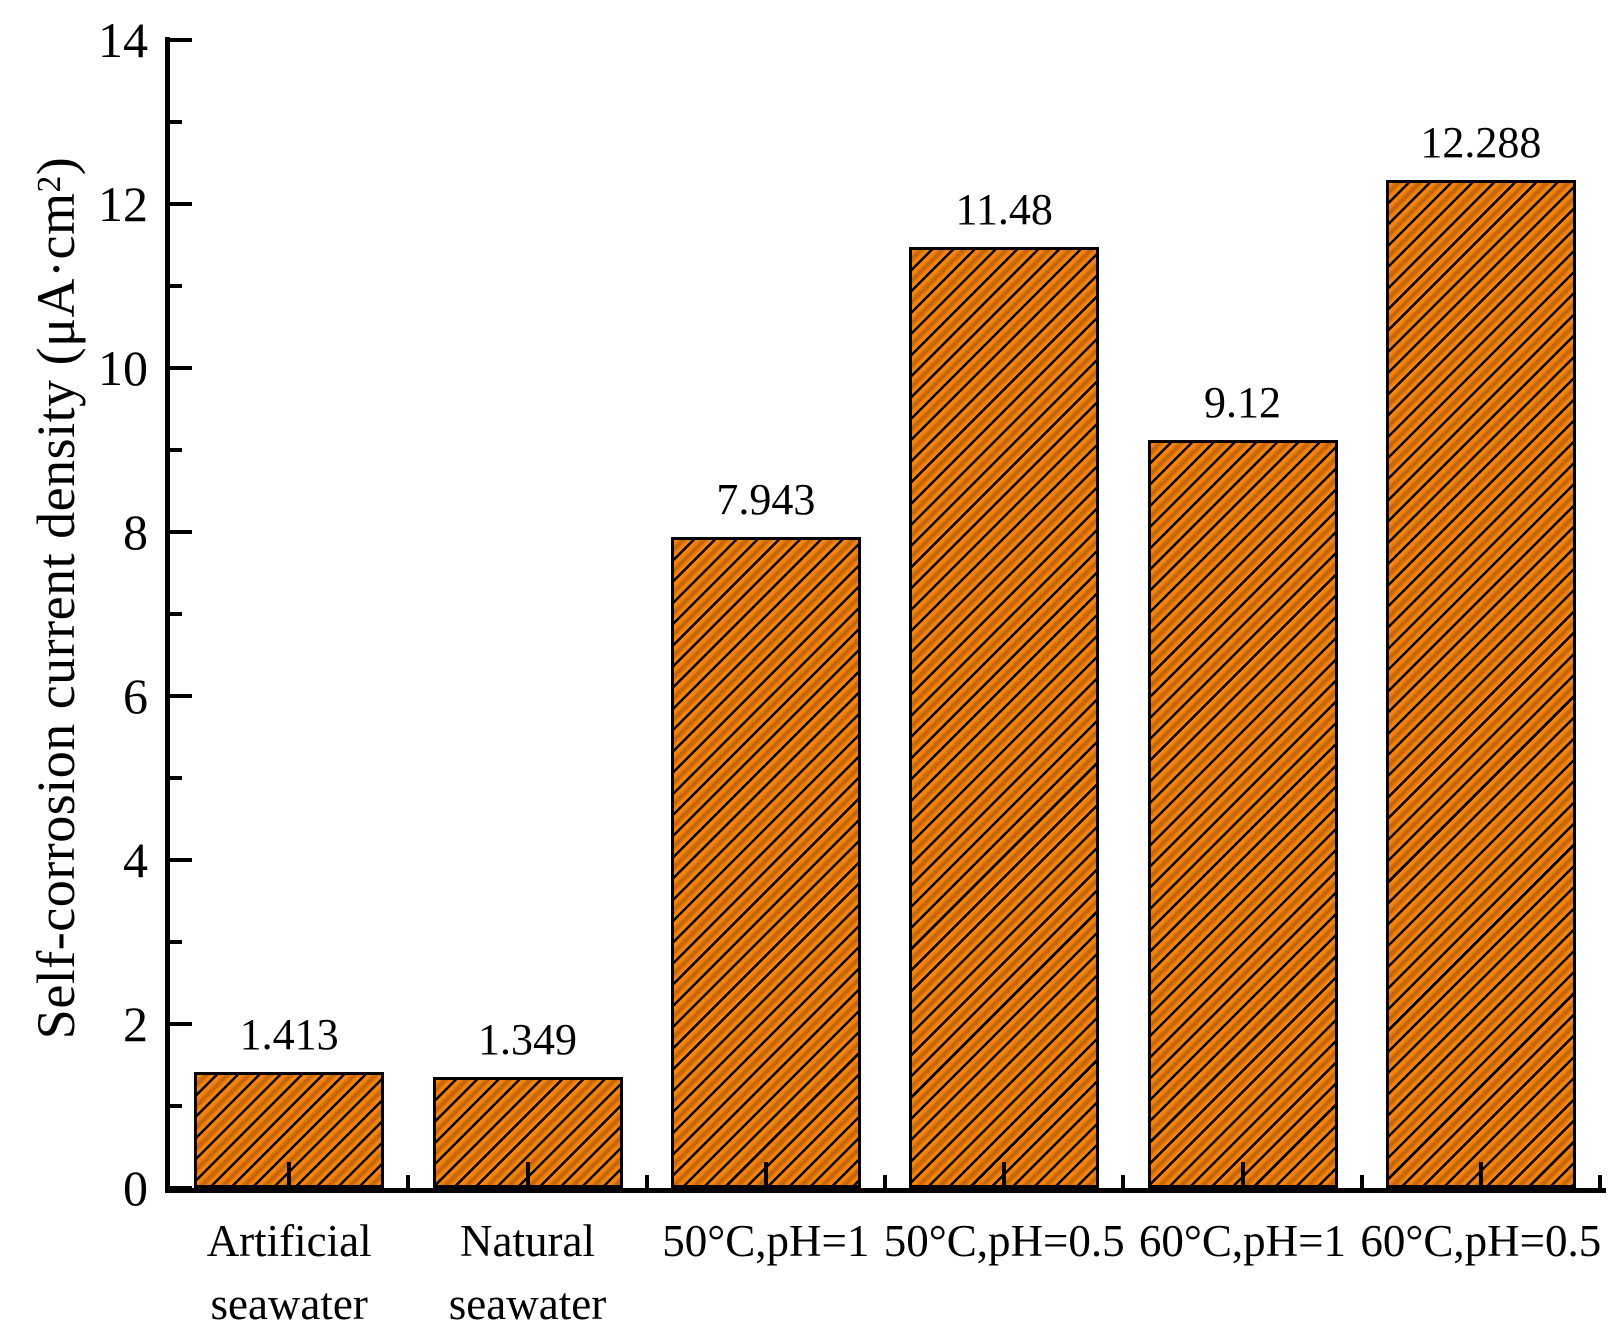 The width and height of the screenshot is (1610, 1320). I want to click on x-category-label: Artificial seawater, so click(289, 1268).